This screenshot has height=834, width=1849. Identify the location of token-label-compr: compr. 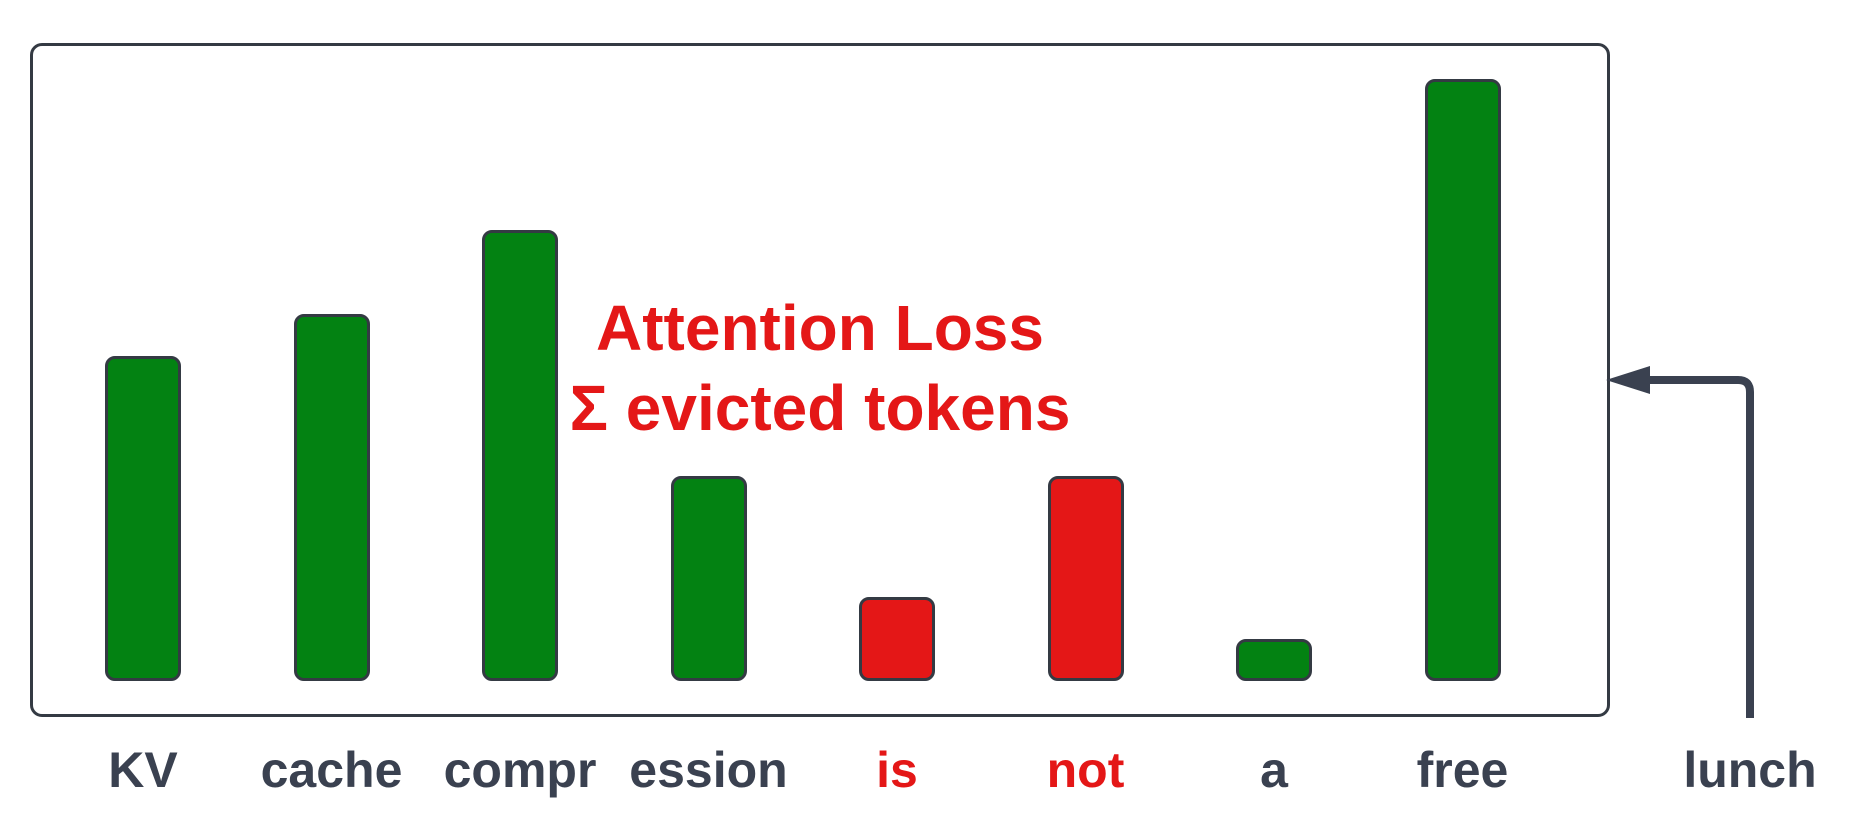
(520, 770).